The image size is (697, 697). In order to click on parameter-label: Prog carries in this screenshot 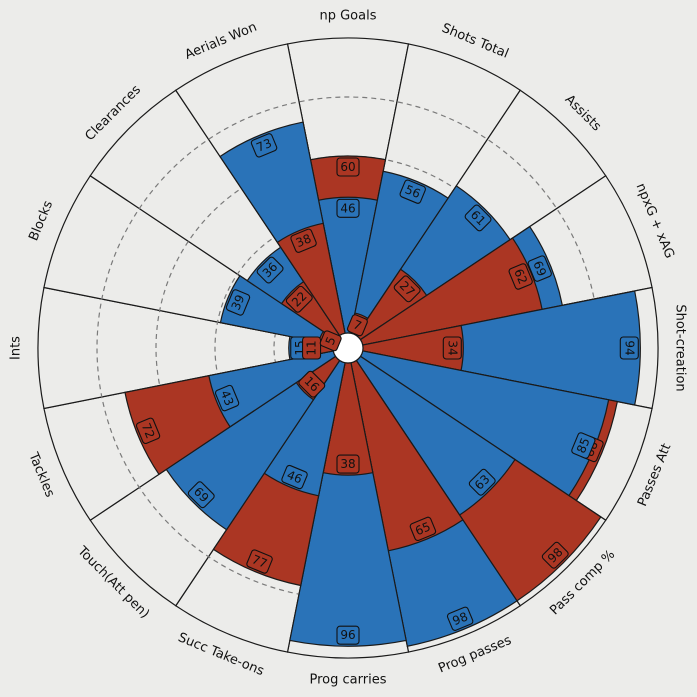, I will do `click(348, 680)`.